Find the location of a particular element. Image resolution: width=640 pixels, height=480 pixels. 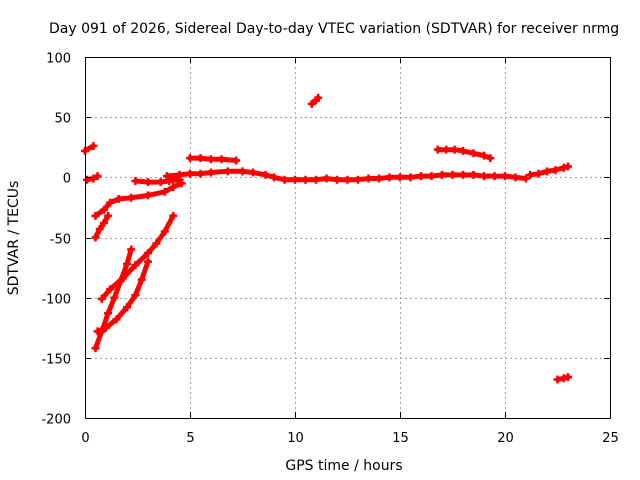

y-tick-label: -200 is located at coordinates (56, 420).